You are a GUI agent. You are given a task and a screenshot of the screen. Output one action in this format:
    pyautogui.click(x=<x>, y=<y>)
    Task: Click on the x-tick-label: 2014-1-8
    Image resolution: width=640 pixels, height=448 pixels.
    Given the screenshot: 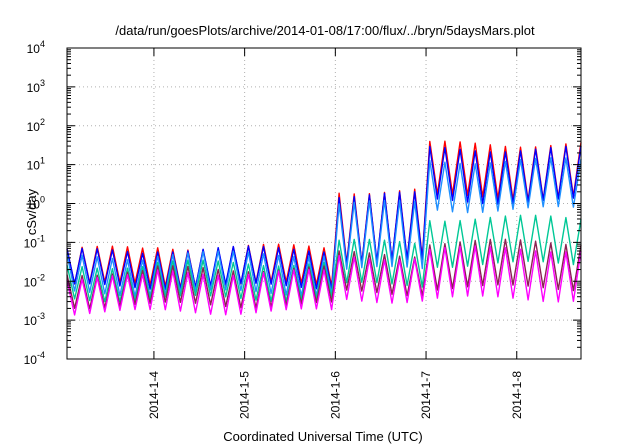 What is the action you would take?
    pyautogui.click(x=517, y=395)
    